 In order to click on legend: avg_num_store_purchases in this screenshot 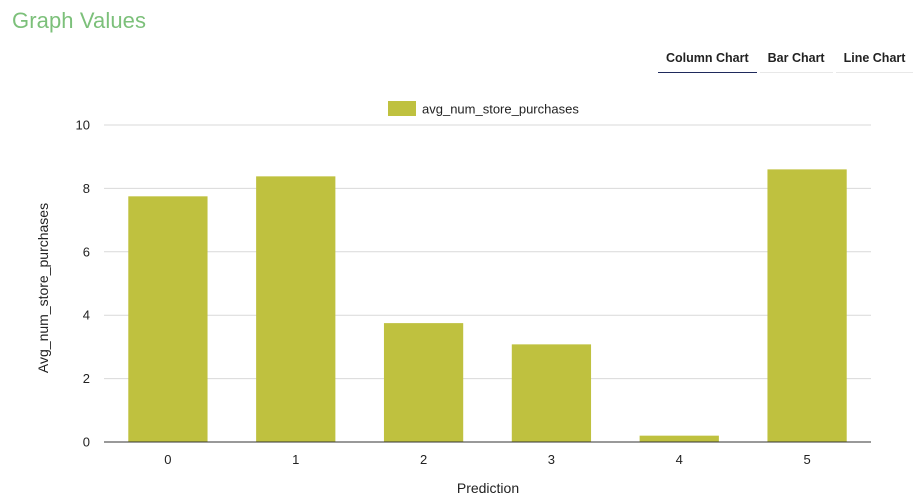, I will do `click(483, 109)`.